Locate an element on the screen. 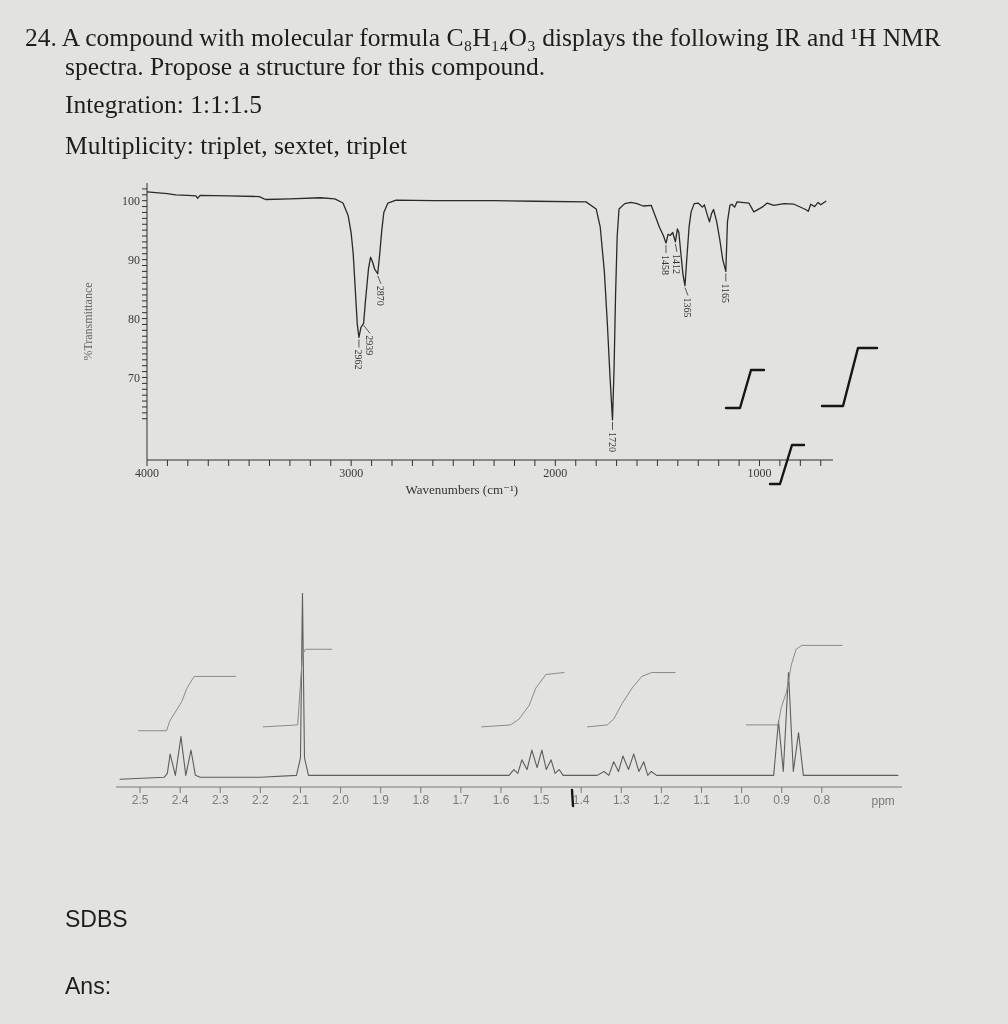 The height and width of the screenshot is (1024, 1008). x-tick-label: 2.1 is located at coordinates (301, 799).